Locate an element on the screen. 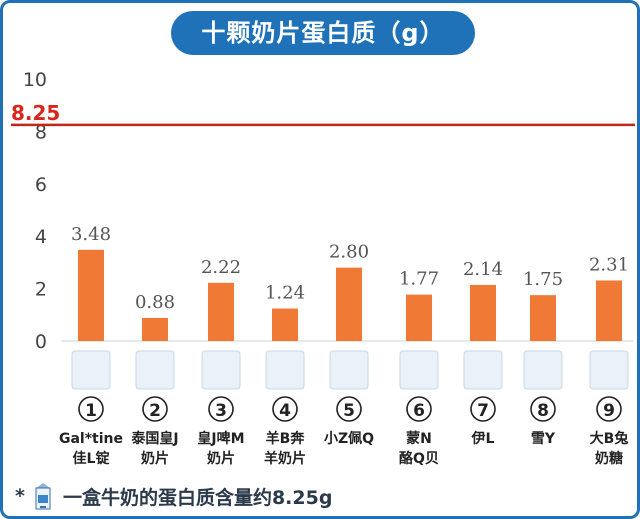 The image size is (640, 519). category-label: Gal*tine is located at coordinates (91, 439).